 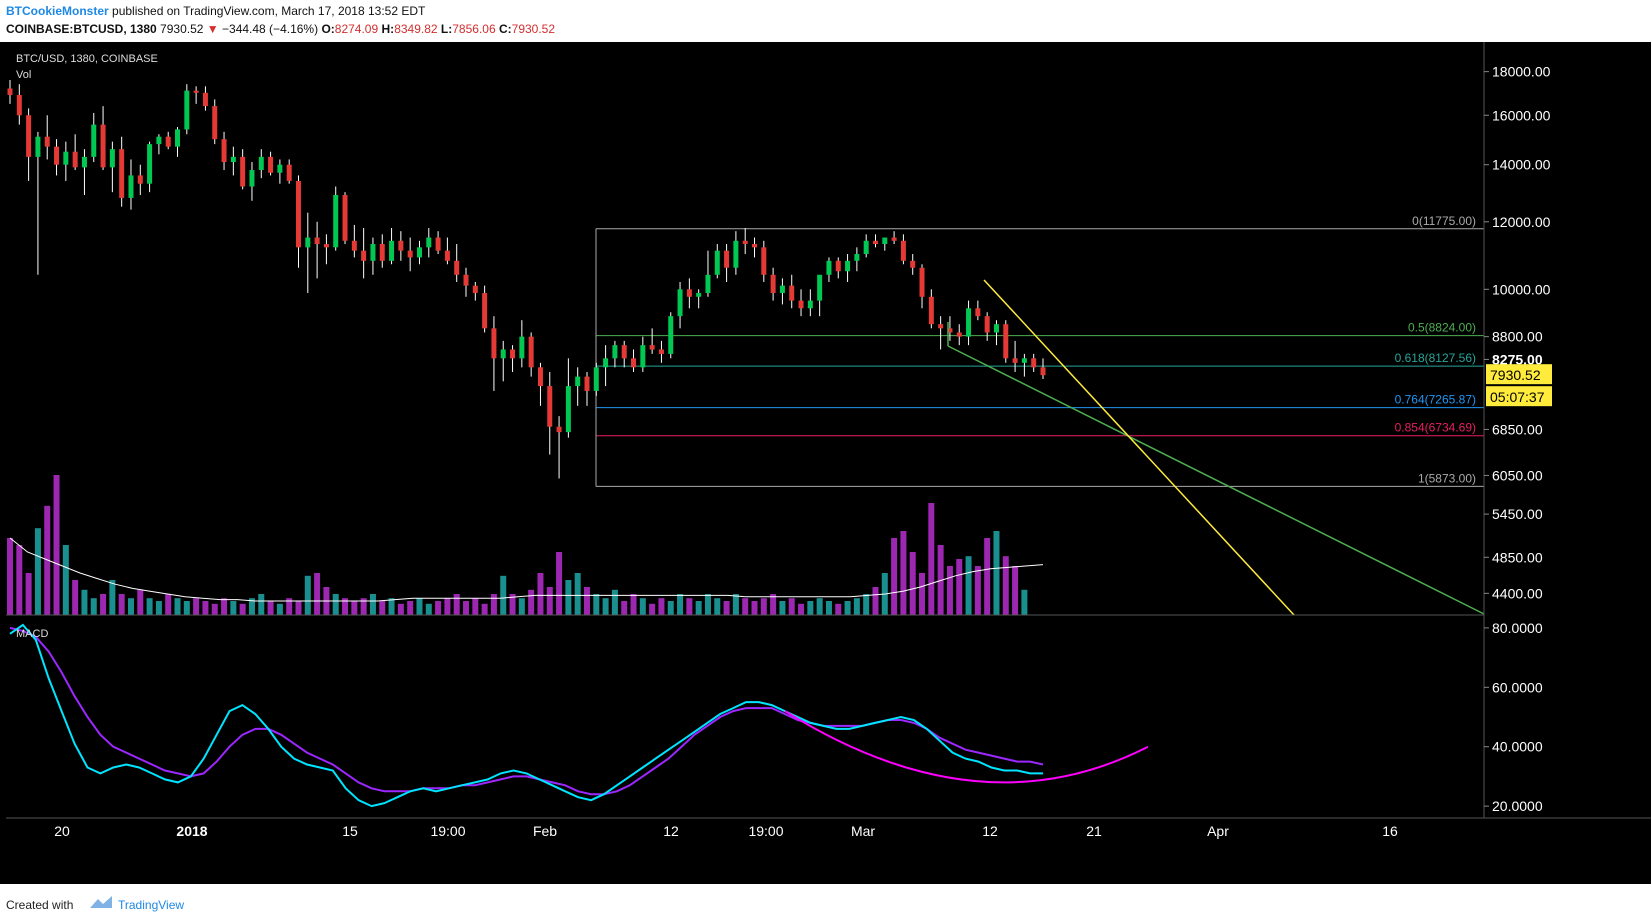 I want to click on fib-level-label: 0.618(8127.56), so click(x=1435, y=358).